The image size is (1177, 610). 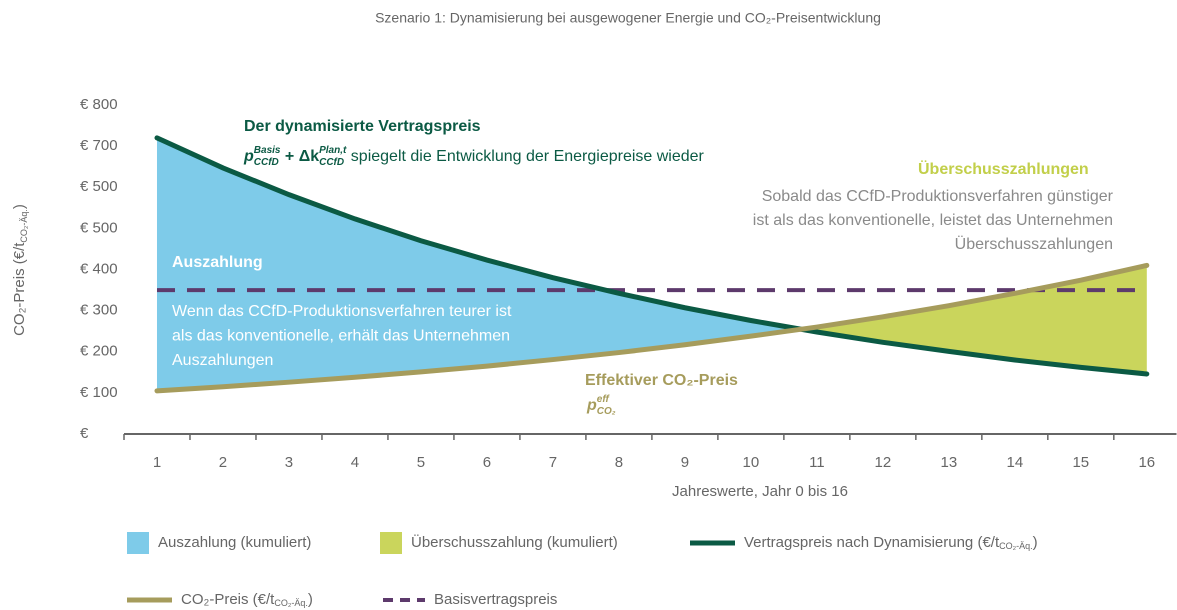 I want to click on legend-label: Auszahlung (kumuliert), so click(x=234, y=542).